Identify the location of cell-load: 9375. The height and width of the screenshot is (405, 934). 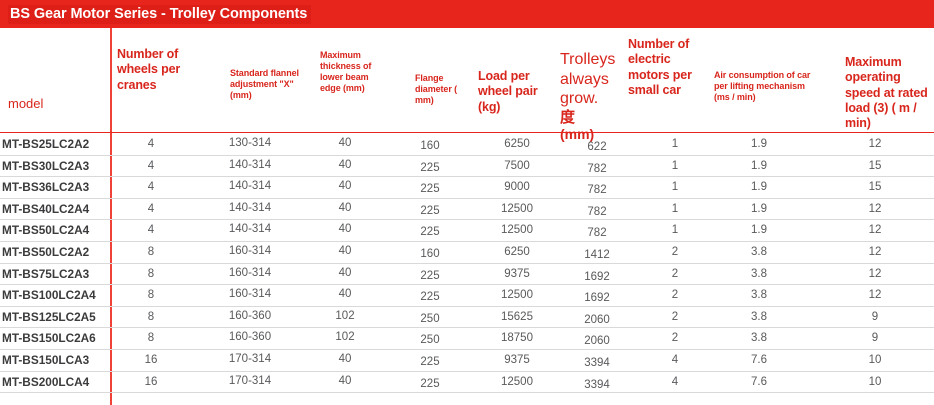
(517, 359).